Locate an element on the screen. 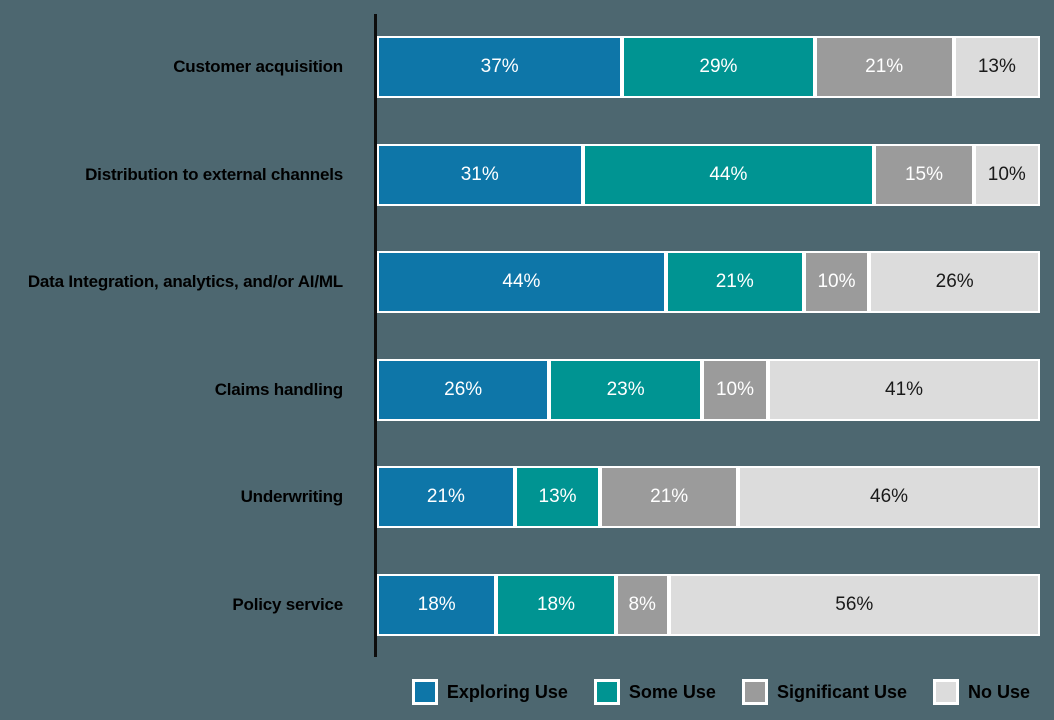 The width and height of the screenshot is (1054, 720). bar-row: Claims handling 26% 23% 10% 41% is located at coordinates (527, 389).